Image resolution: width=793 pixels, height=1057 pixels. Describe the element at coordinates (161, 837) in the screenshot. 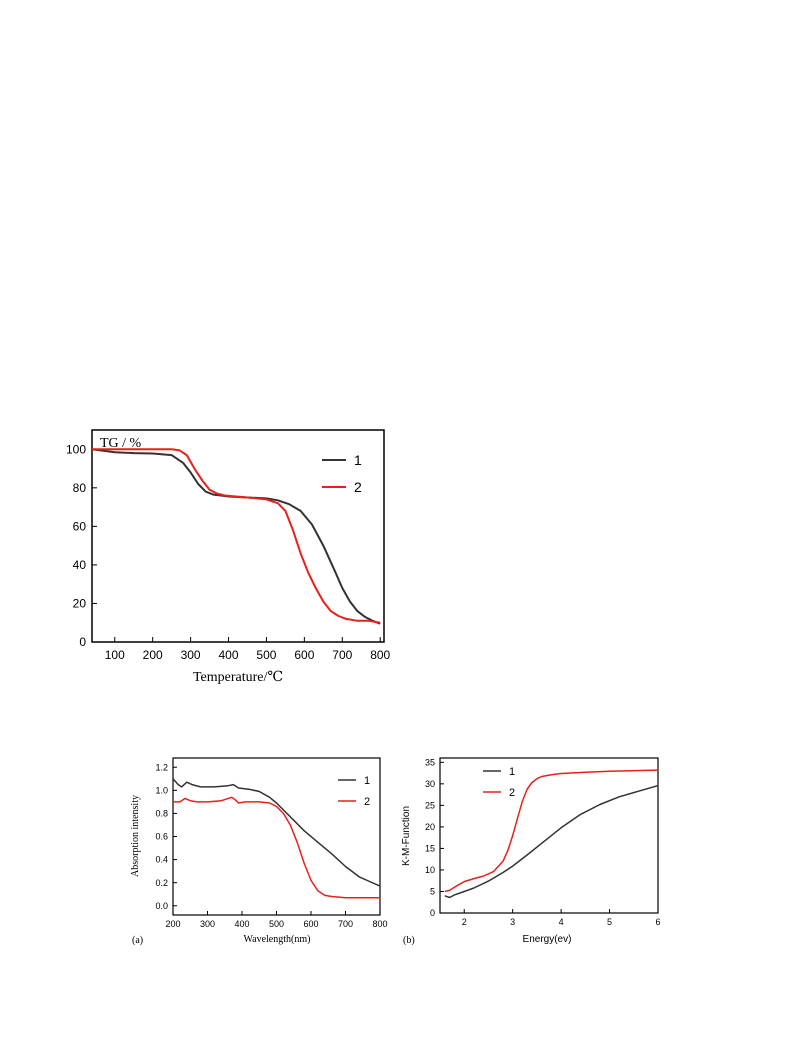

I see `y-tick-label: 0.6` at that location.